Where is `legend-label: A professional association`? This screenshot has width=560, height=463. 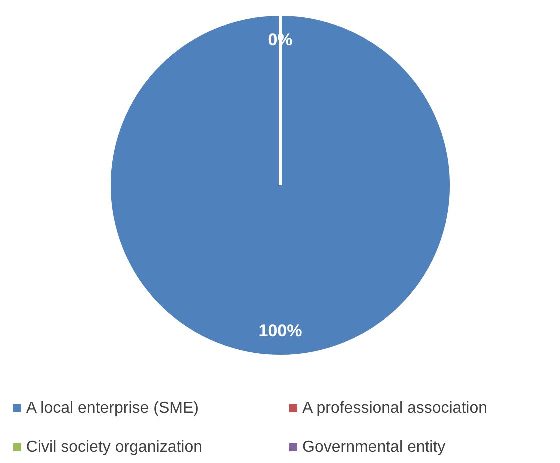 legend-label: A professional association is located at coordinates (395, 408).